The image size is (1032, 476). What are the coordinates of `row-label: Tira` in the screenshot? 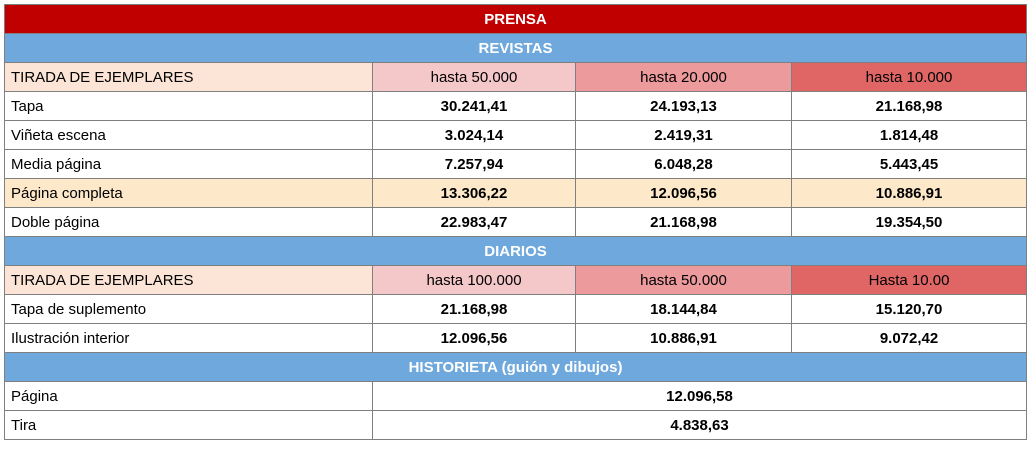 It's located at (188, 425).